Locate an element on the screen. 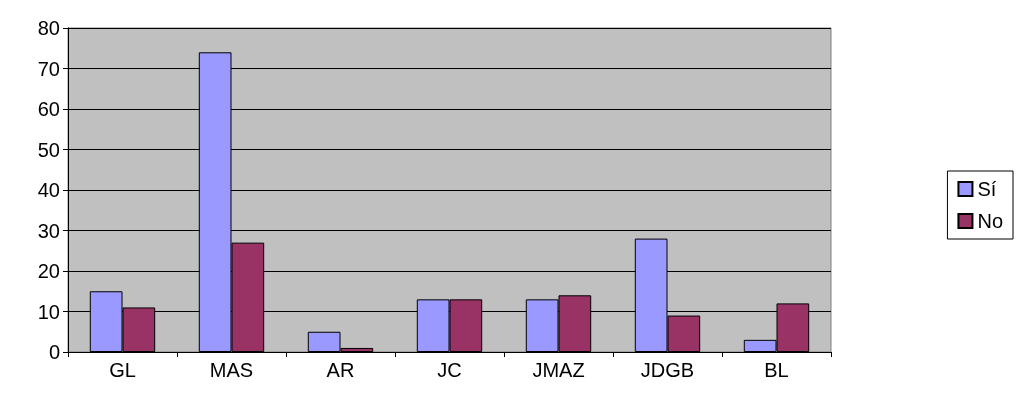 The width and height of the screenshot is (1029, 410). x-tick-label: AR is located at coordinates (340, 370).